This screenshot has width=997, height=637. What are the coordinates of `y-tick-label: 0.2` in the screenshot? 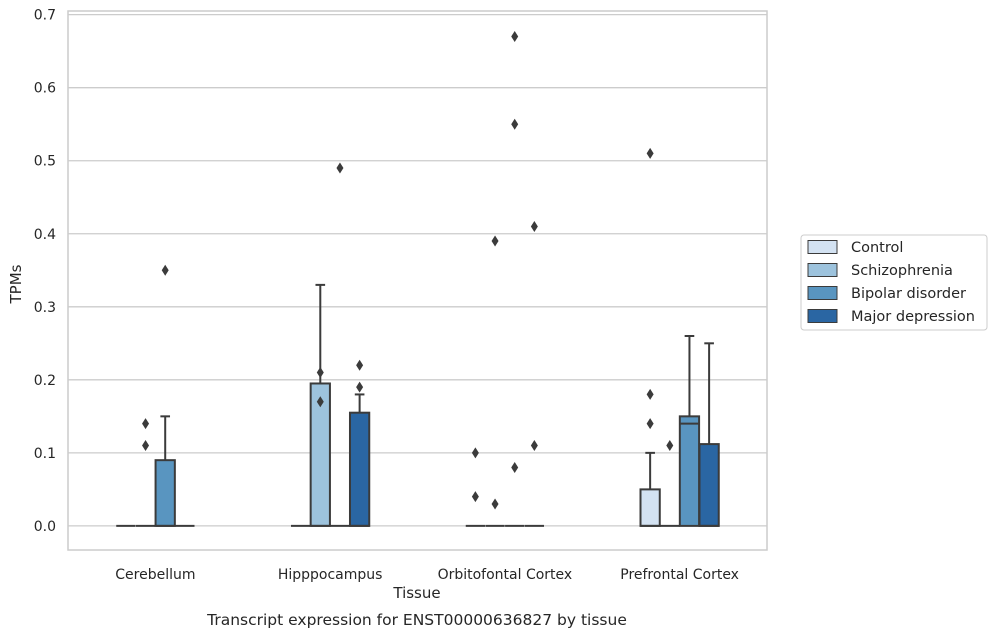 It's located at (45, 381).